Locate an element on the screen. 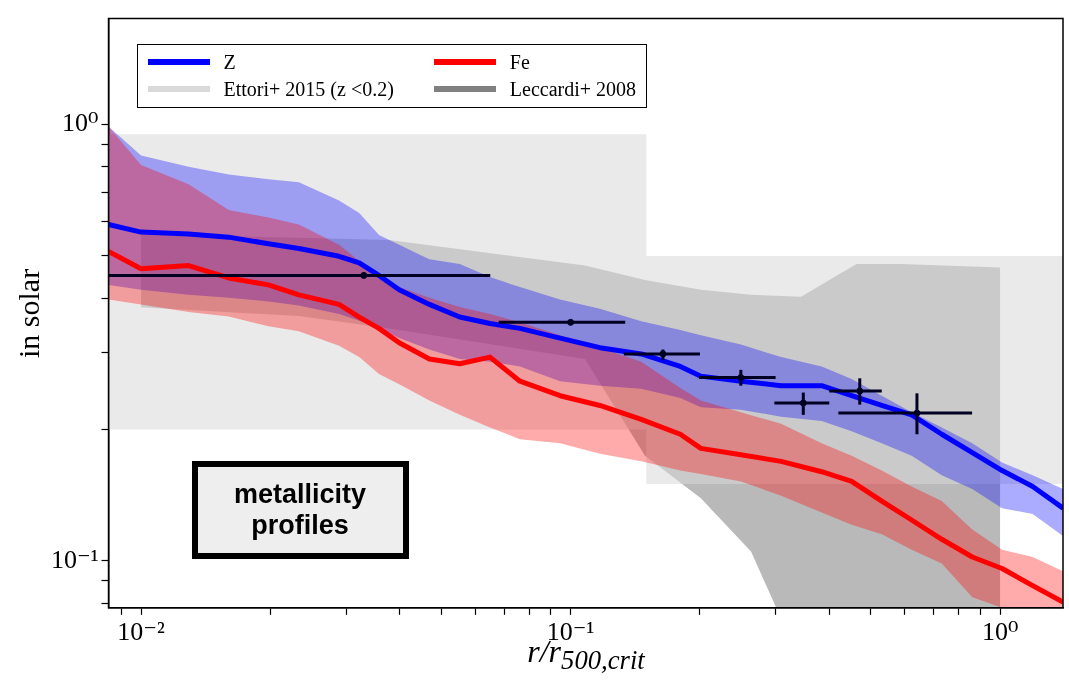 Image resolution: width=1069 pixels, height=692 pixels. y-axis-title: in solar is located at coordinates (29, 313).